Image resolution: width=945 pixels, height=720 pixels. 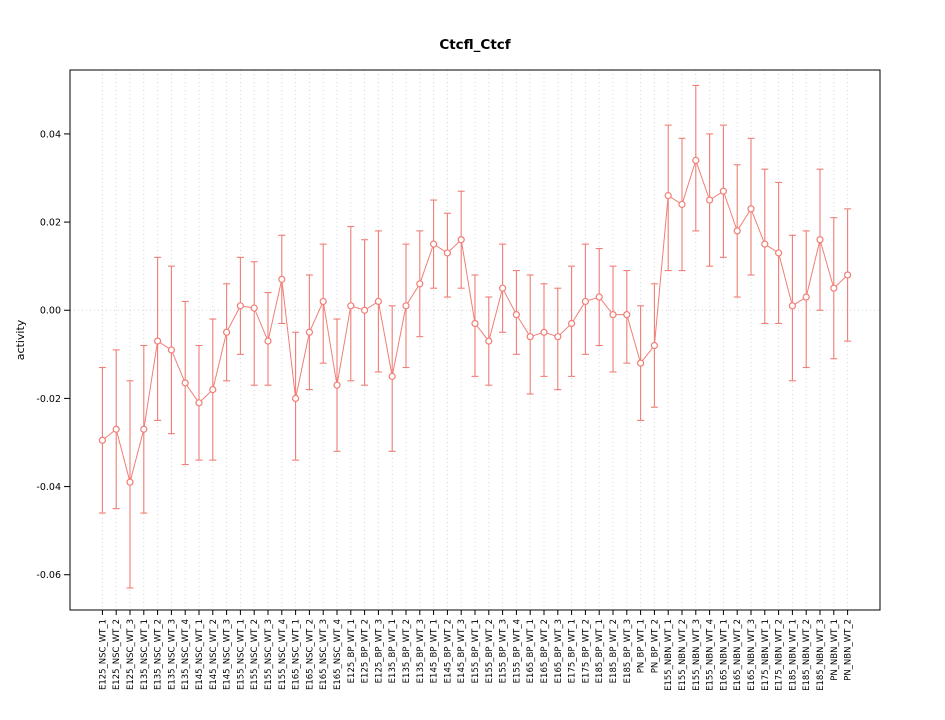 I want to click on y-tick-label: 0.04, so click(x=50, y=134).